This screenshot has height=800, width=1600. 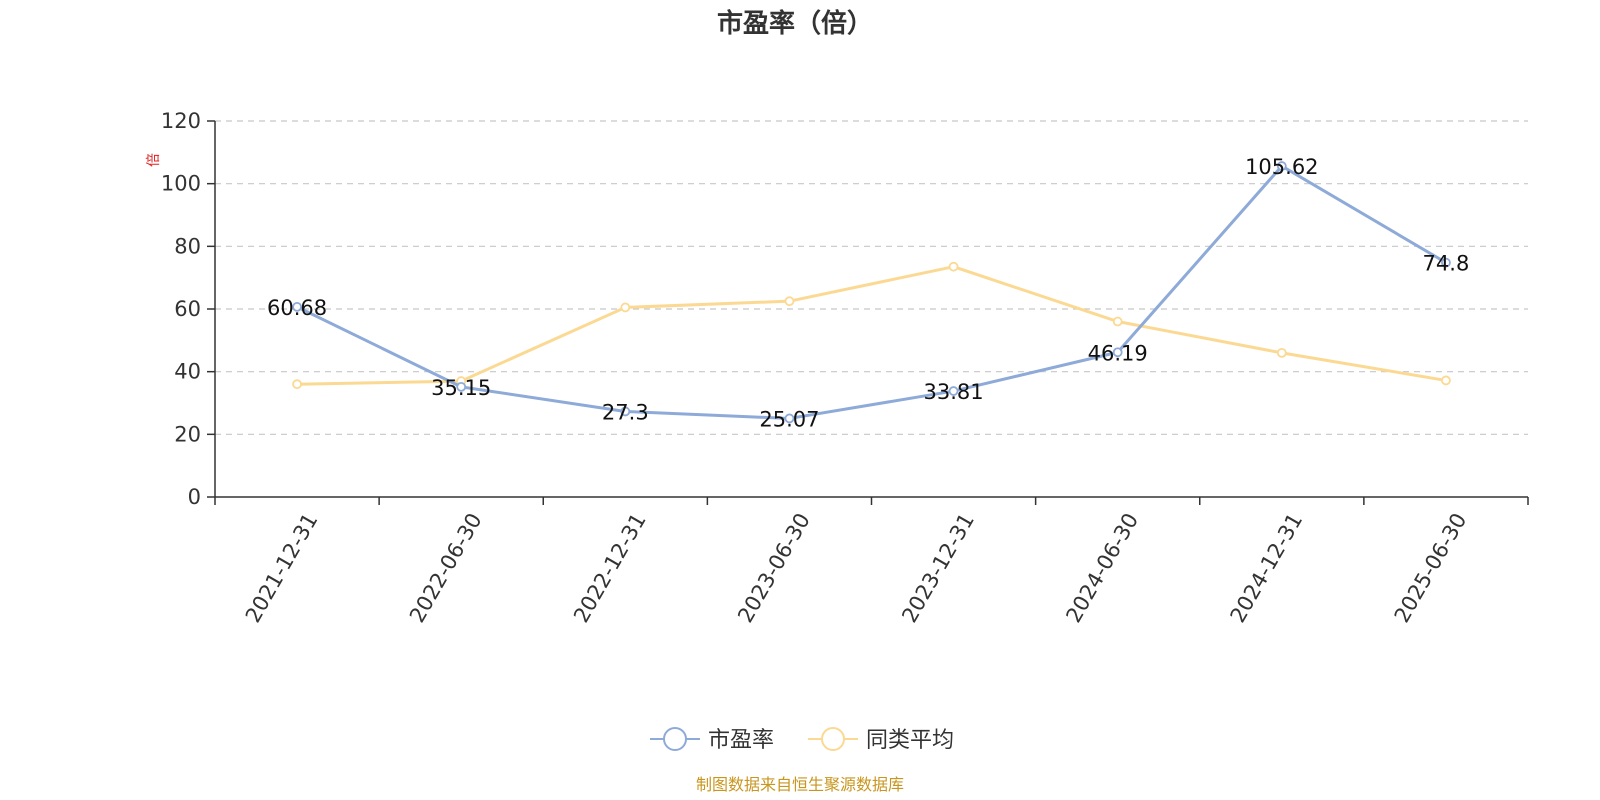 I want to click on y-axis-unit-label: 倍, so click(x=154, y=160).